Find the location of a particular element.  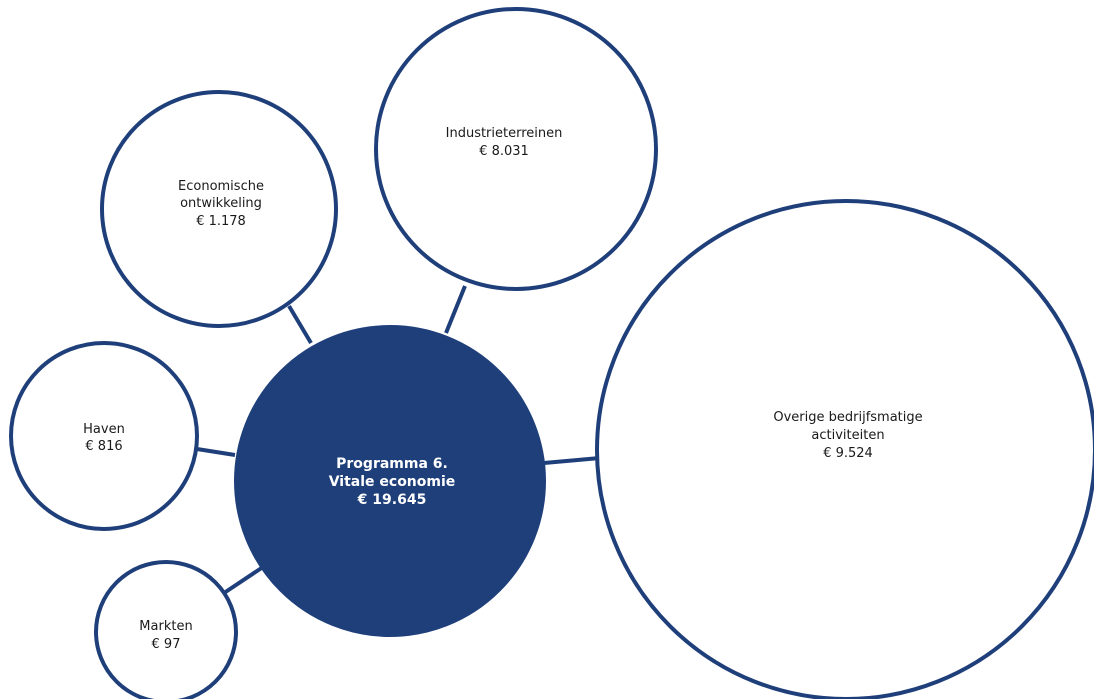

bubble-industrieterreinen is located at coordinates (516, 149).